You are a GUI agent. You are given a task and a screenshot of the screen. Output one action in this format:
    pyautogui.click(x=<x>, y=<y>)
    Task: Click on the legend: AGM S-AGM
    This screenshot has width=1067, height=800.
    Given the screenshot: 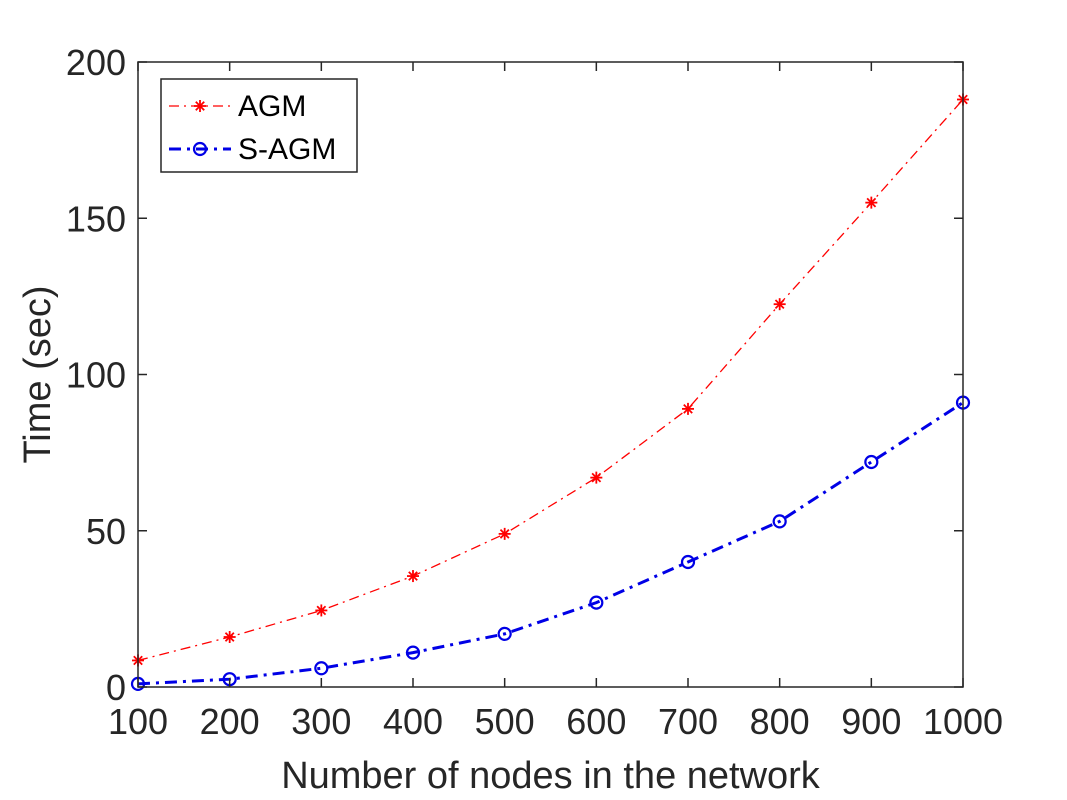 What is the action you would take?
    pyautogui.click(x=259, y=125)
    